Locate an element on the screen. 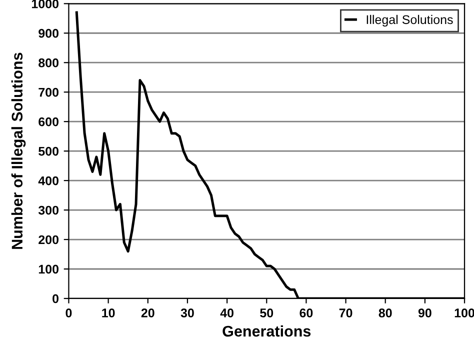 The height and width of the screenshot is (364, 474). y-tick-label: 500 is located at coordinates (48, 151).